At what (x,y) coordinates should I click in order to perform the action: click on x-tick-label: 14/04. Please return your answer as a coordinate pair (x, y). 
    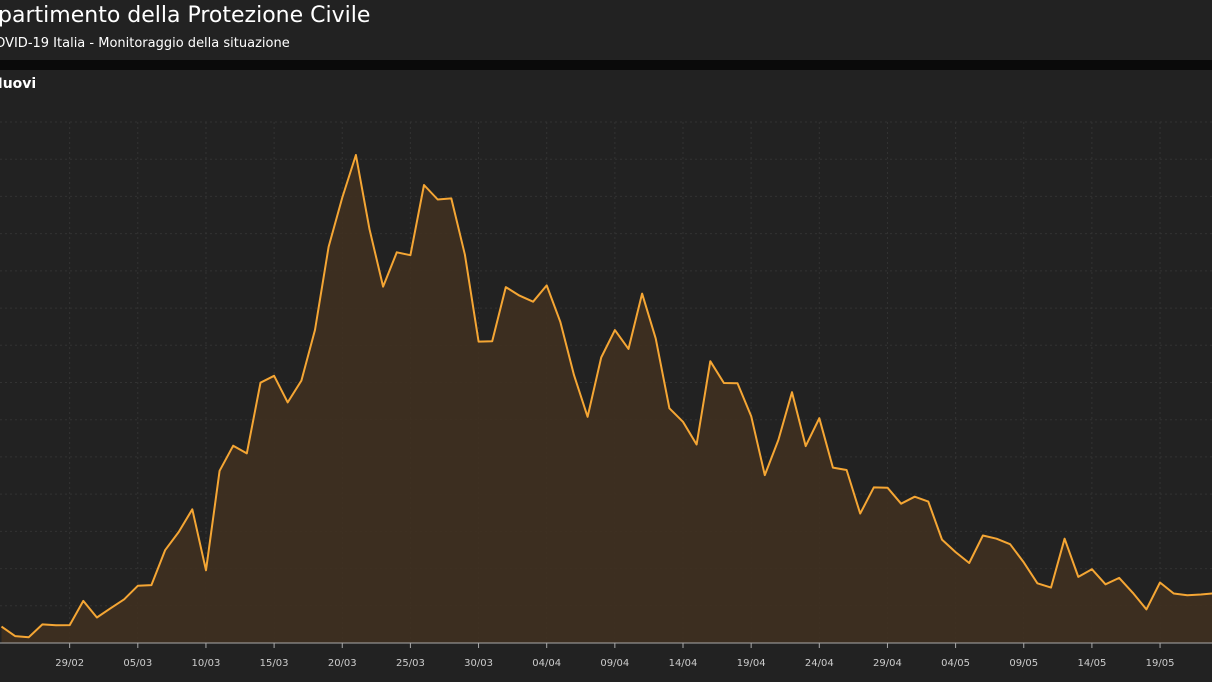
    Looking at the image, I should click on (683, 663).